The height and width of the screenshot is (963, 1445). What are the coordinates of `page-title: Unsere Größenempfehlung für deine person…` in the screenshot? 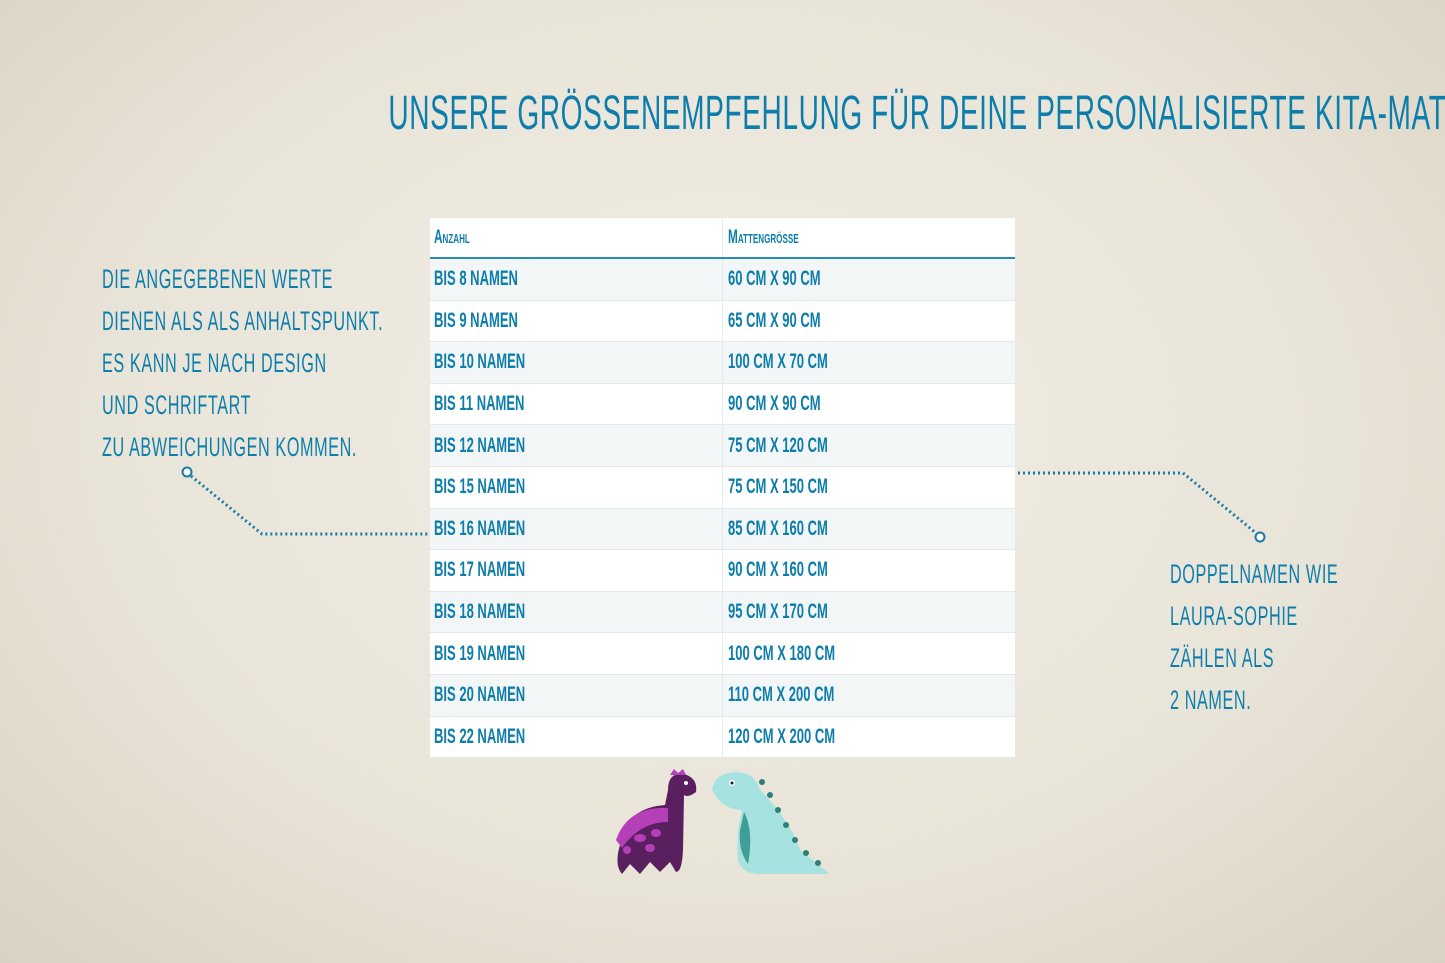 It's located at (916, 113).